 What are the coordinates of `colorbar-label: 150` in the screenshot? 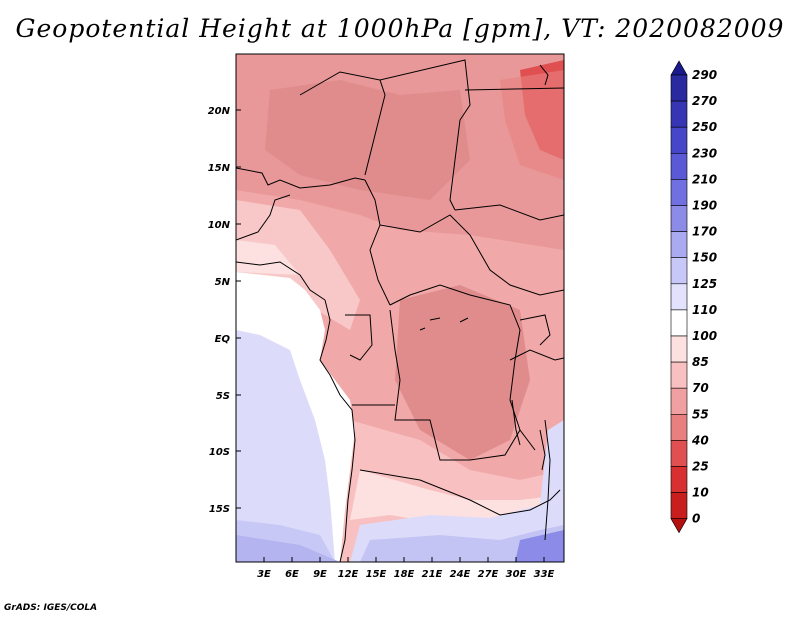 It's located at (704, 258).